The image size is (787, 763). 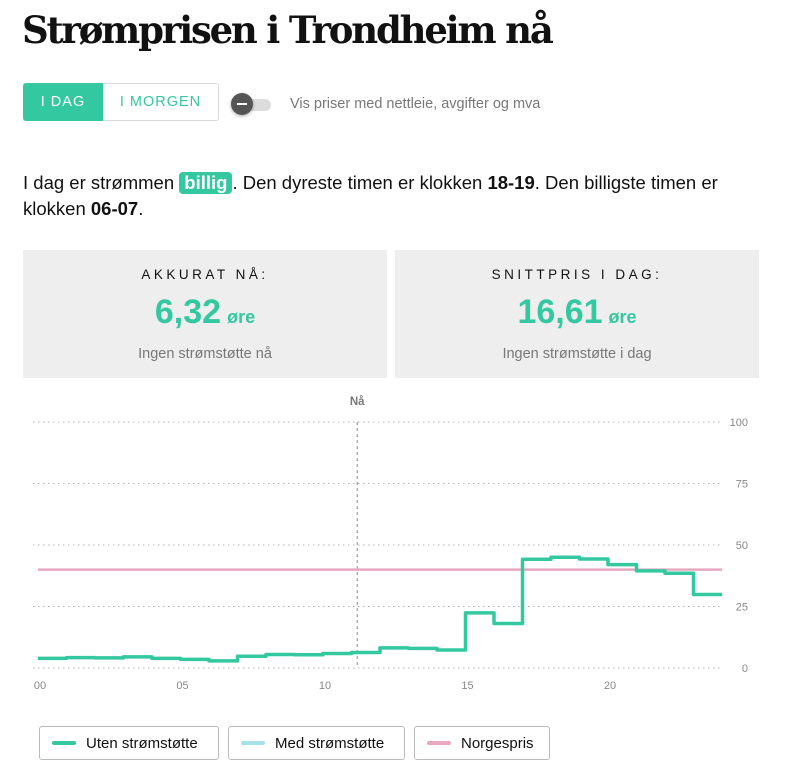 What do you see at coordinates (577, 274) in the screenshot?
I see `card-label: SNITTPRIS I DAG:` at bounding box center [577, 274].